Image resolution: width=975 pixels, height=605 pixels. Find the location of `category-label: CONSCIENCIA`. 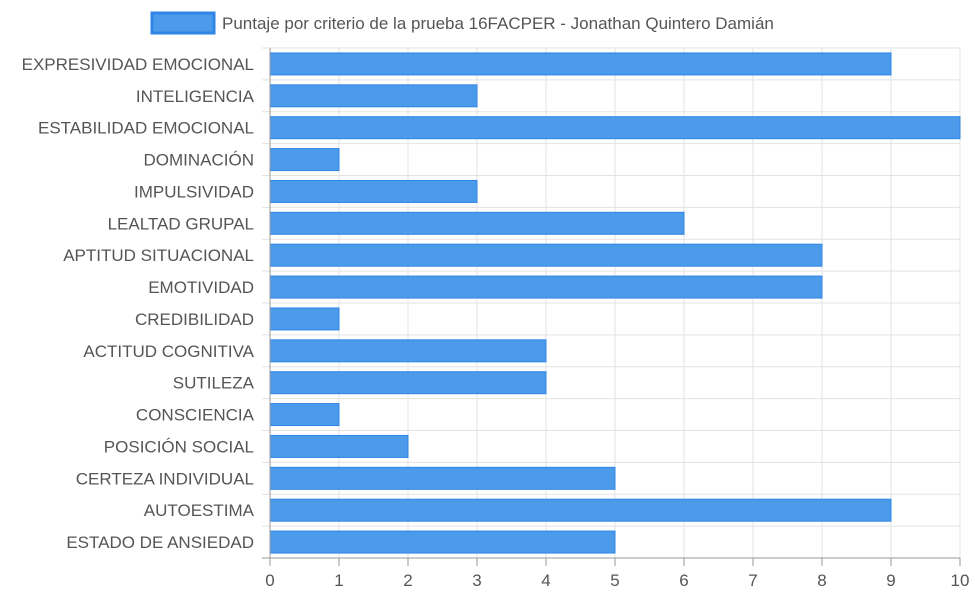

category-label: CONSCIENCIA is located at coordinates (195, 415).